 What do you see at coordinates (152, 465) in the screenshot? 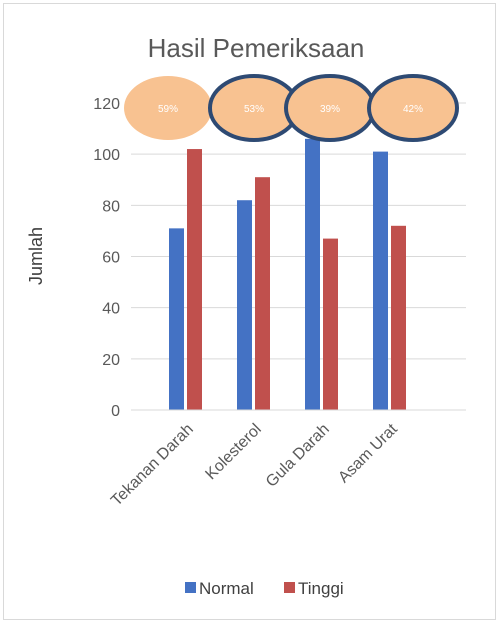
I see `x-tick-label: Tekanan Darah` at bounding box center [152, 465].